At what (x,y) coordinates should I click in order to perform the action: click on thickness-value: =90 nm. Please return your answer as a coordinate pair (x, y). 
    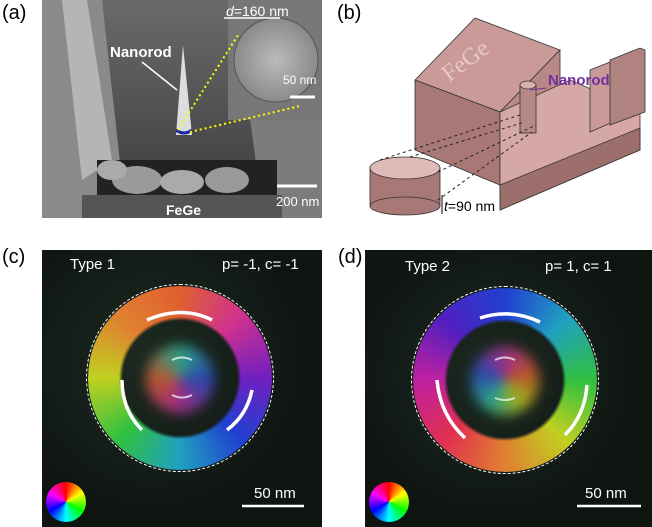
    Looking at the image, I should click on (471, 206).